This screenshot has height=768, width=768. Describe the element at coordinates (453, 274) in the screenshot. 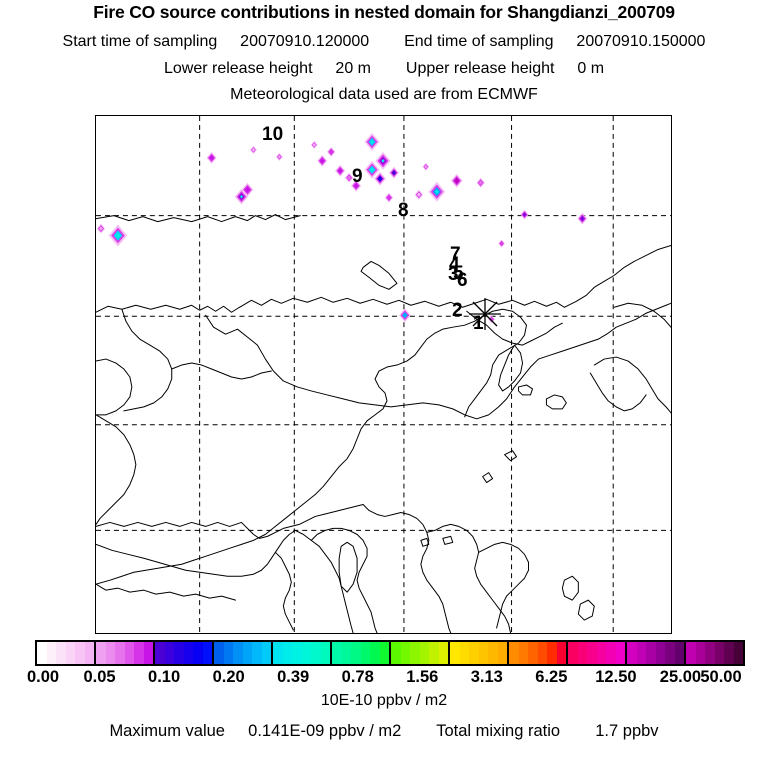

I see `trajectory-label-3: 3` at that location.